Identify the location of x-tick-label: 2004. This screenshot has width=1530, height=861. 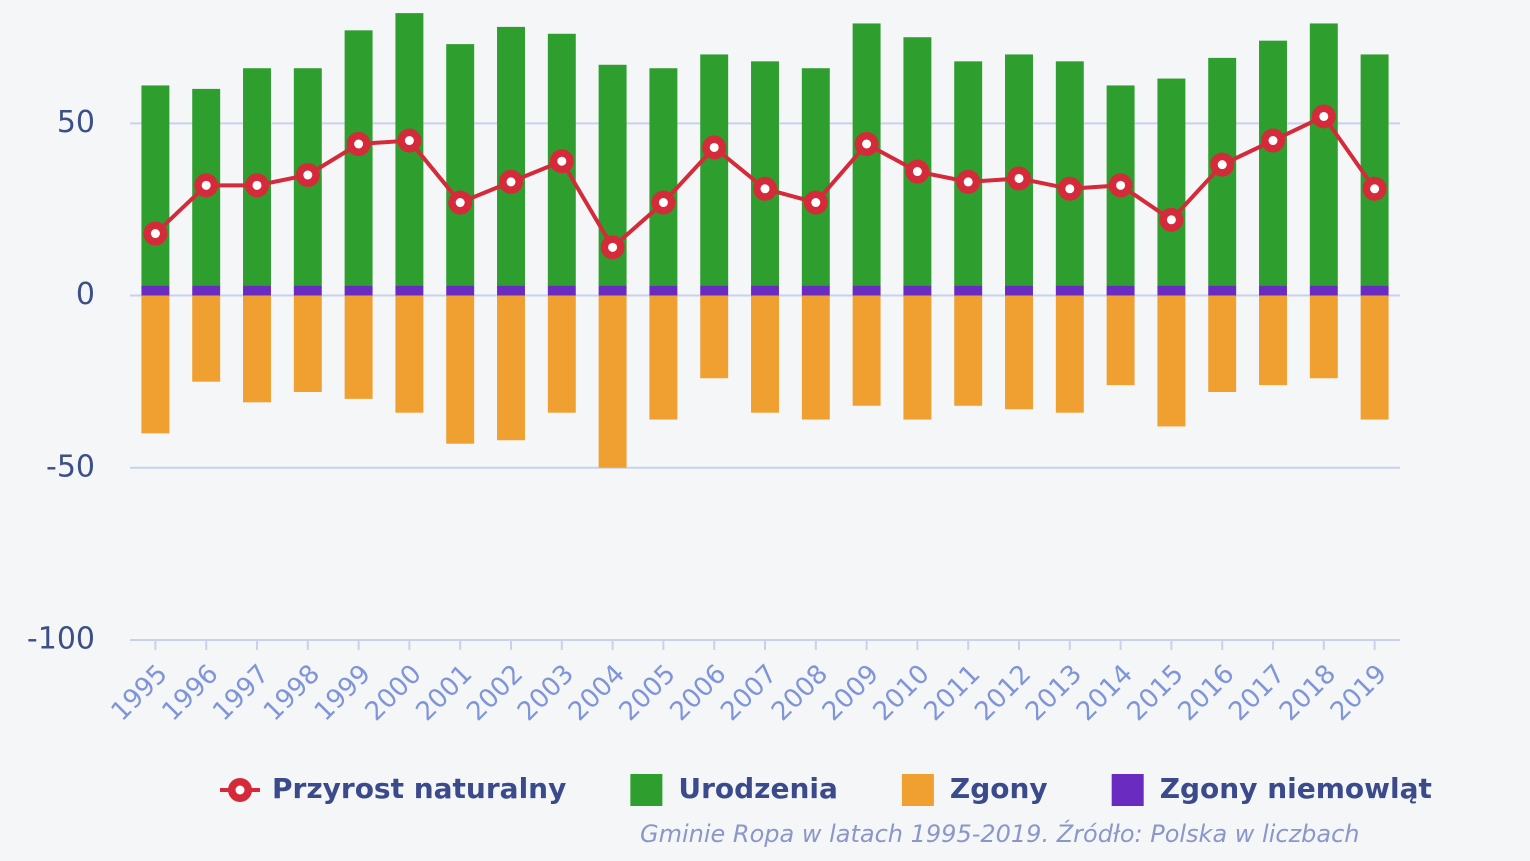
(597, 693).